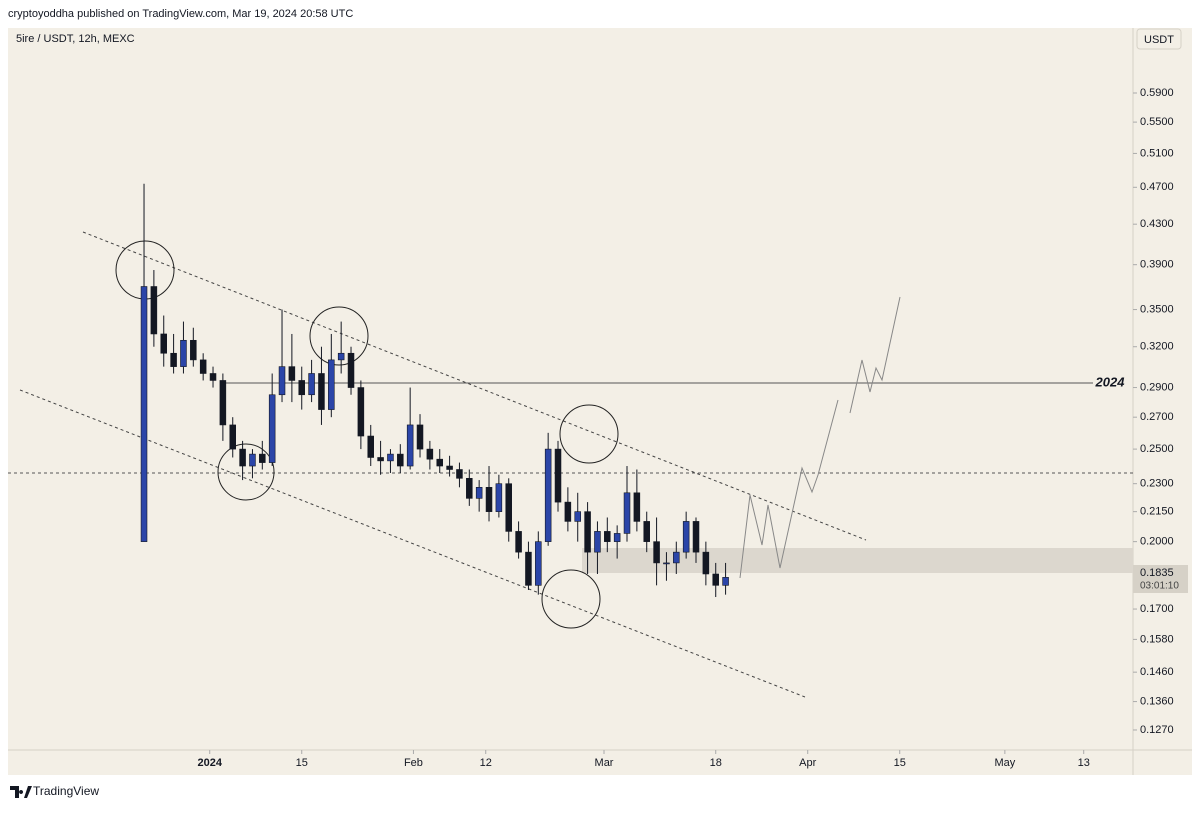 Image resolution: width=1200 pixels, height=813 pixels. Describe the element at coordinates (1157, 265) in the screenshot. I see `y-tick-label: 0.3900` at that location.